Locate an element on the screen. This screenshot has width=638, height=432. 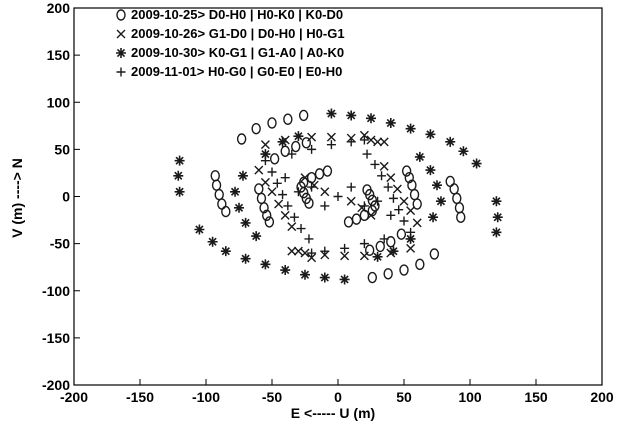
x-tick-label: -200 is located at coordinates (74, 397).